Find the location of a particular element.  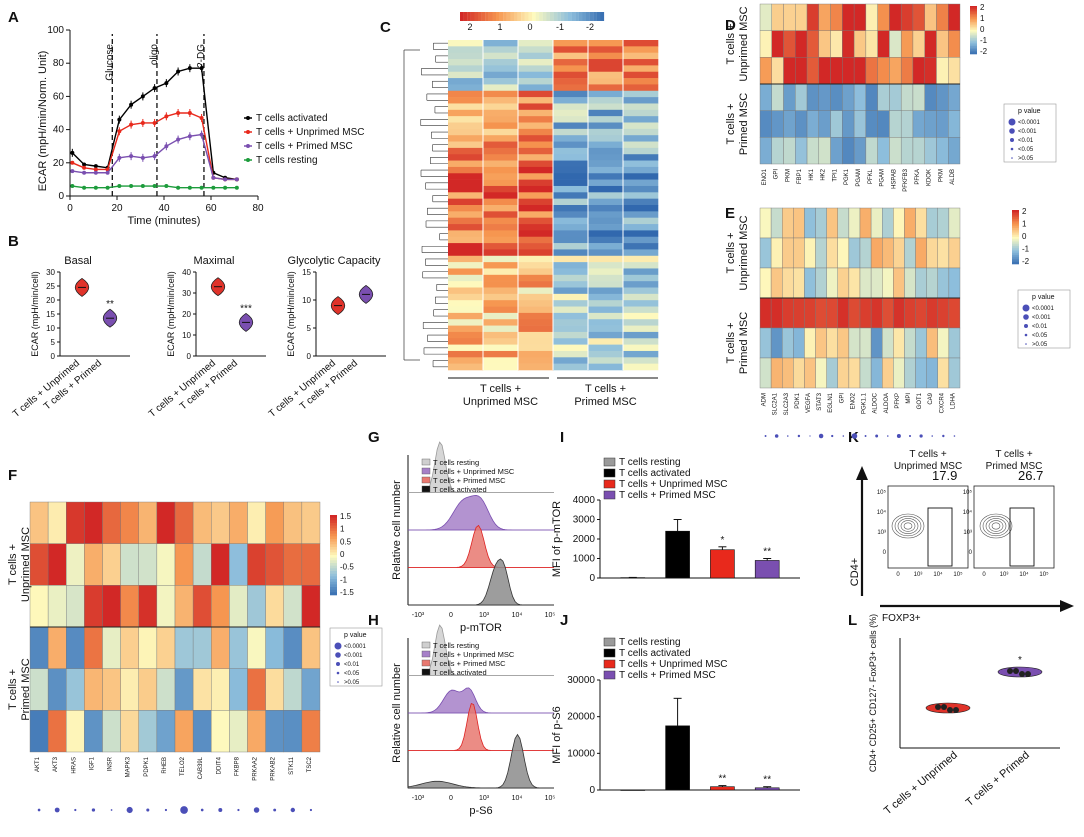

gene-label: PDPK1 is located at coordinates (147, 766).